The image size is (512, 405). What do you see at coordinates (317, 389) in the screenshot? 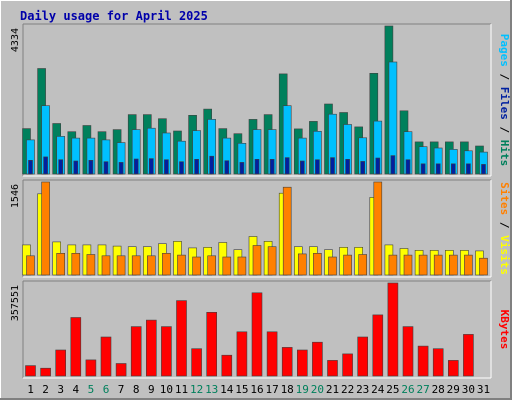
I see `x-tick-day-20: 20` at bounding box center [317, 389].